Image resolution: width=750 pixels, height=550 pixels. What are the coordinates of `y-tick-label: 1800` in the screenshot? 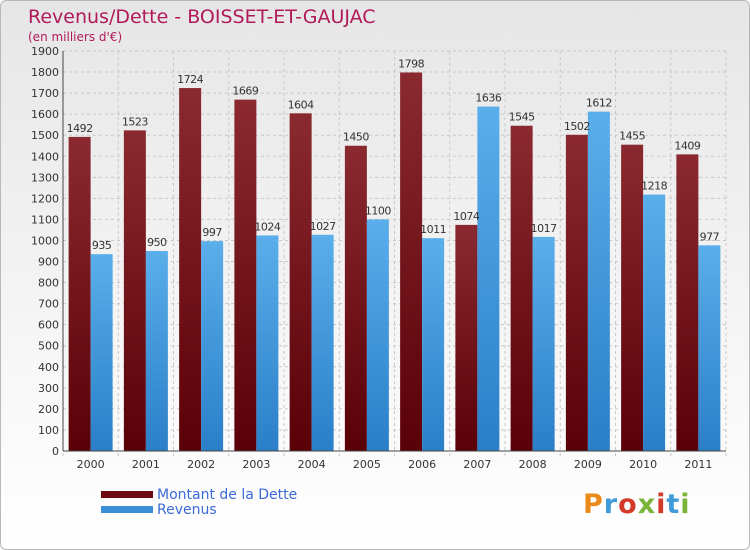 It's located at (45, 72).